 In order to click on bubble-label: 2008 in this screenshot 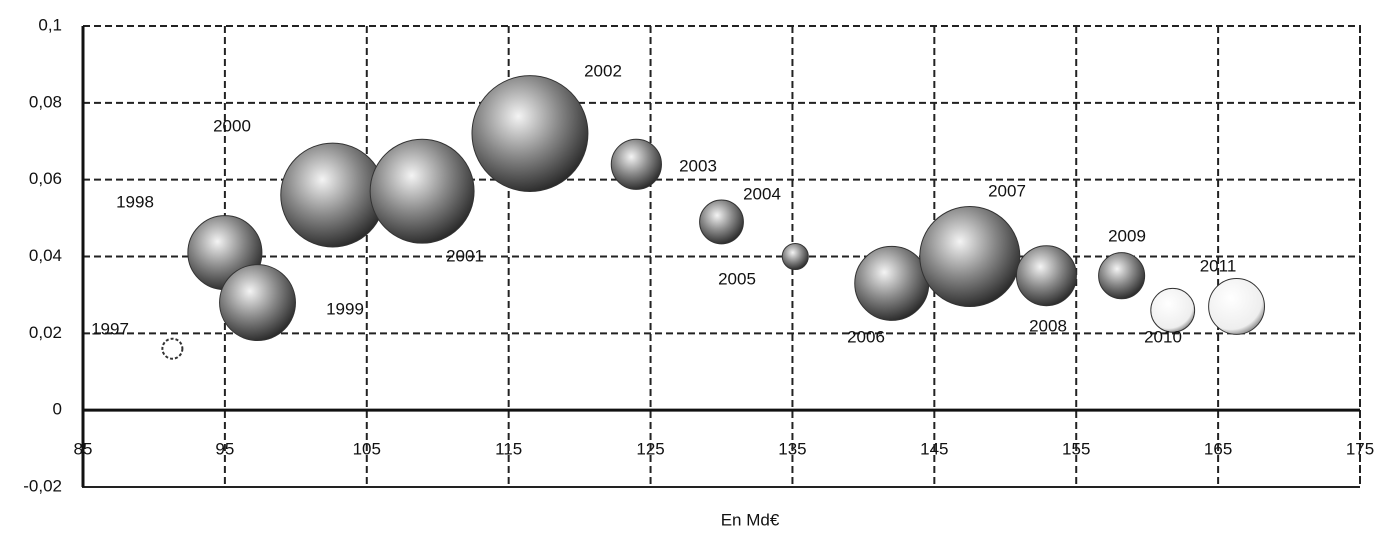, I will do `click(1048, 325)`.